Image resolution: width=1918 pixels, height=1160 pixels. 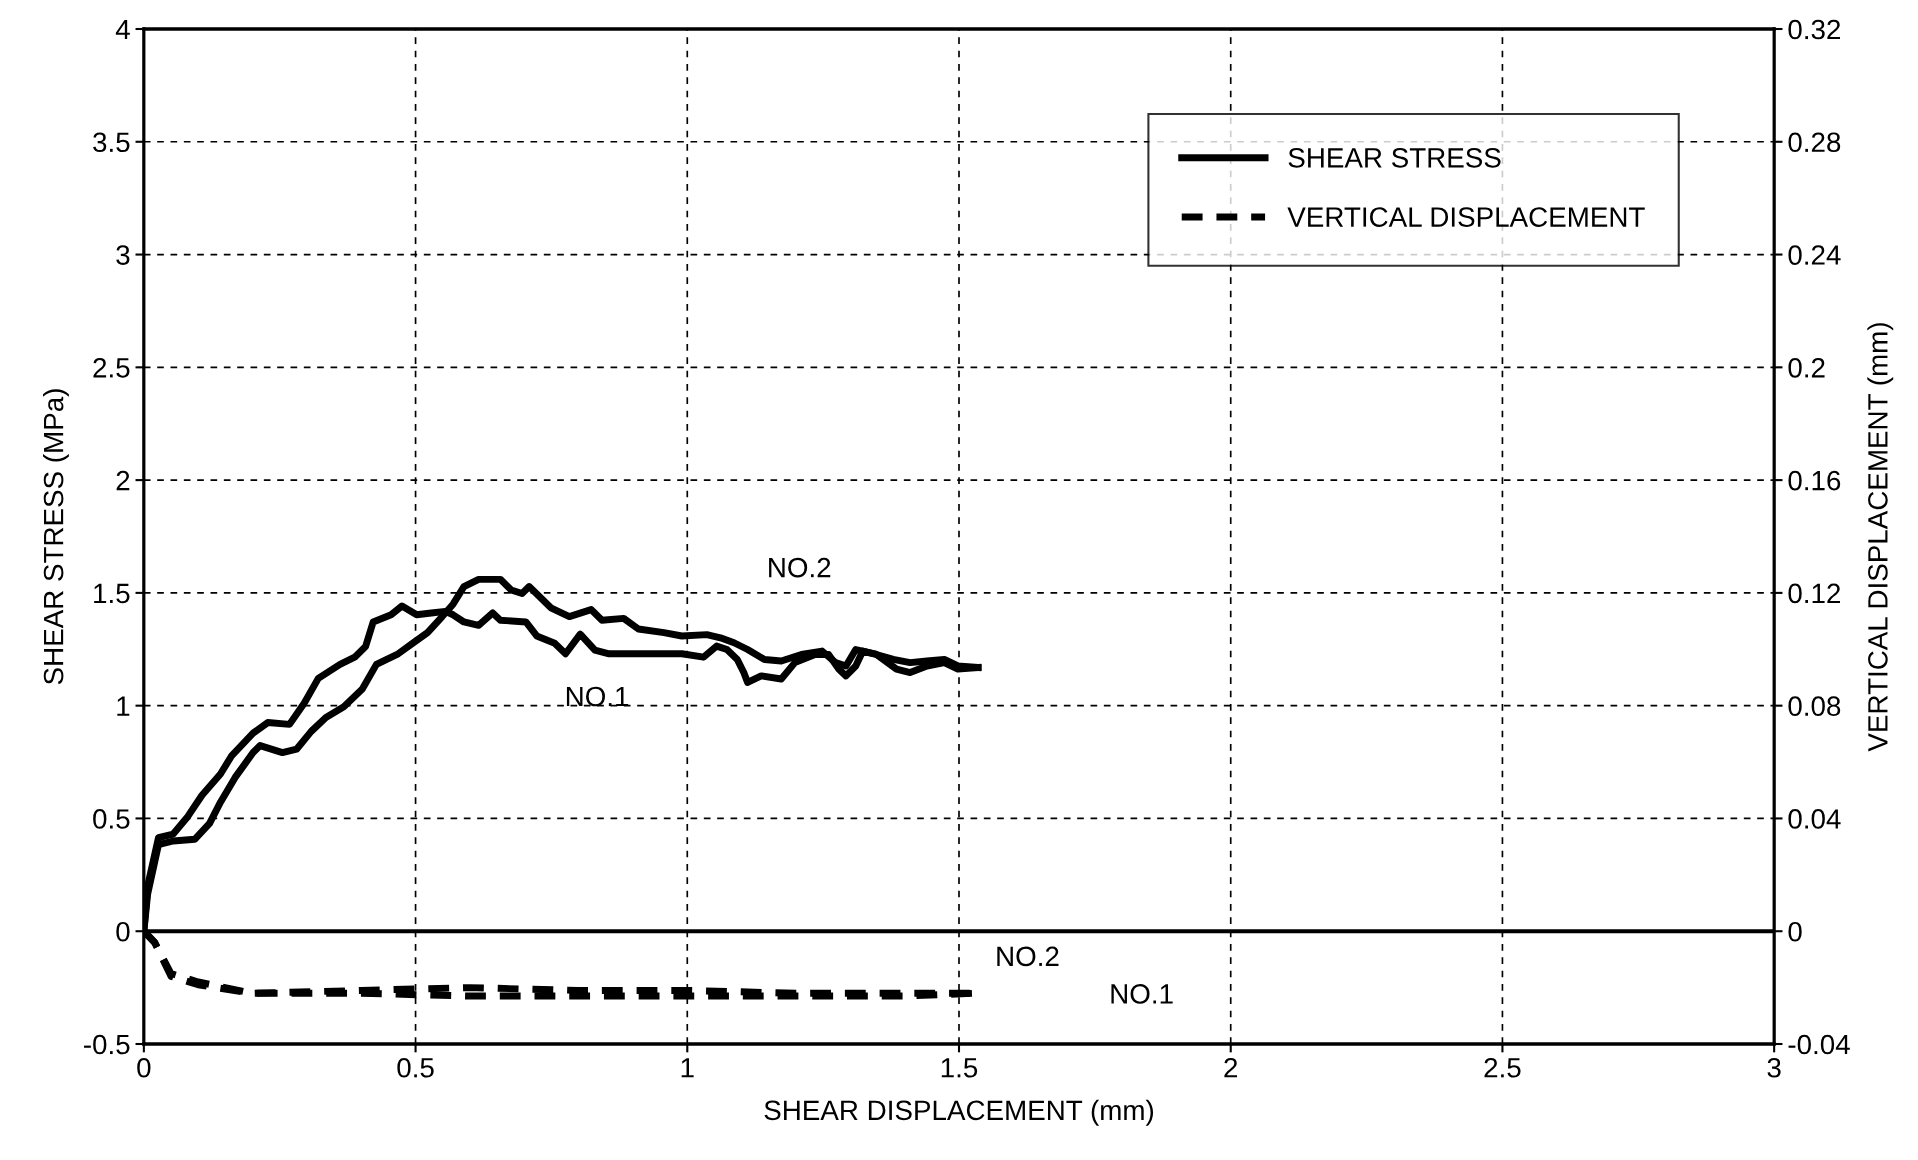 What do you see at coordinates (107, 1044) in the screenshot?
I see `y-tick-label: -0.5` at bounding box center [107, 1044].